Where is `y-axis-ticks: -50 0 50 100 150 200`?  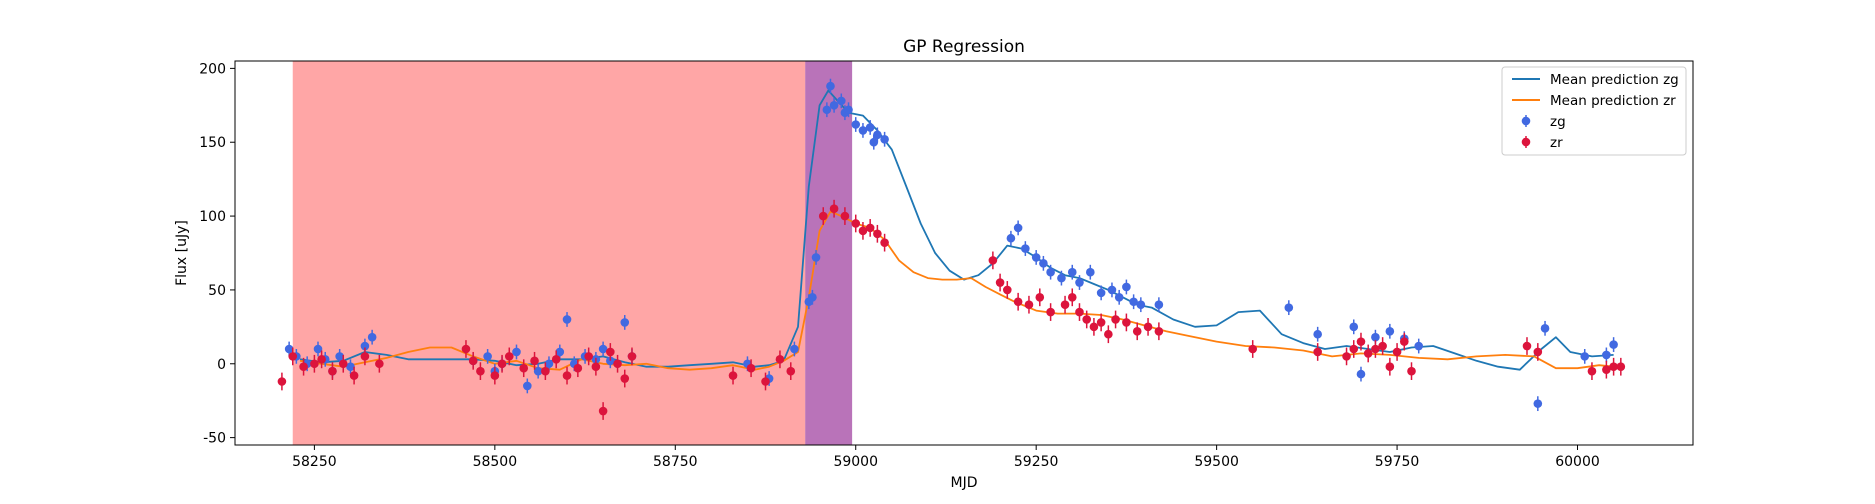
y-axis-ticks: -50 0 50 100 150 200 is located at coordinates (217, 254).